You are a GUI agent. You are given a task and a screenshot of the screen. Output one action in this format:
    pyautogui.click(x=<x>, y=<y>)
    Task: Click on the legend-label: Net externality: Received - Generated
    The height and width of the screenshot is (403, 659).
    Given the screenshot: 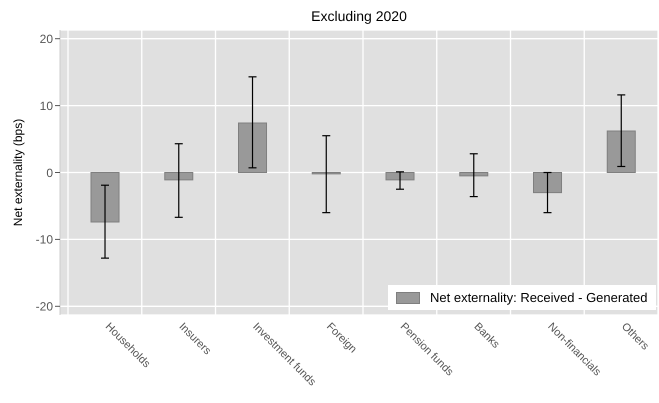 What is the action you would take?
    pyautogui.click(x=539, y=297)
    